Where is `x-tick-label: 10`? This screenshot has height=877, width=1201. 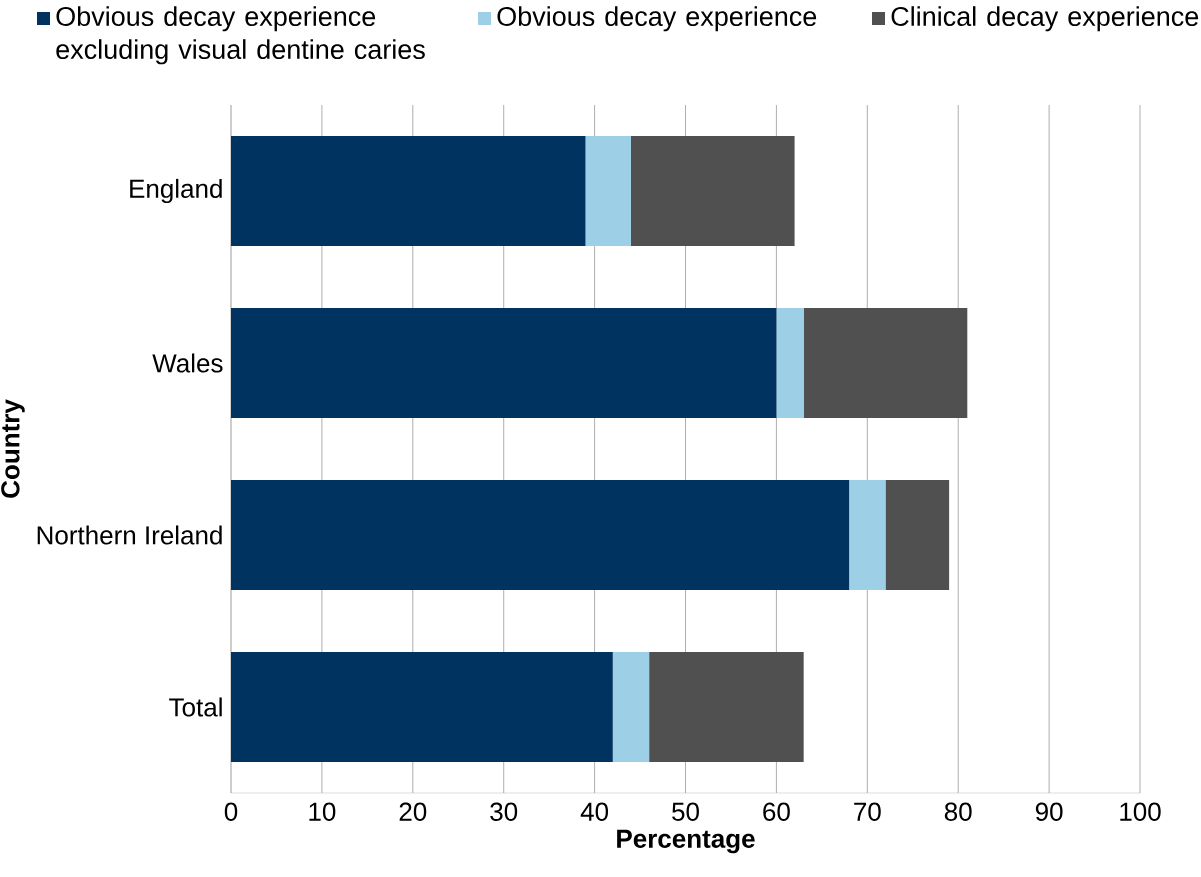 x-tick-label: 10 is located at coordinates (322, 811).